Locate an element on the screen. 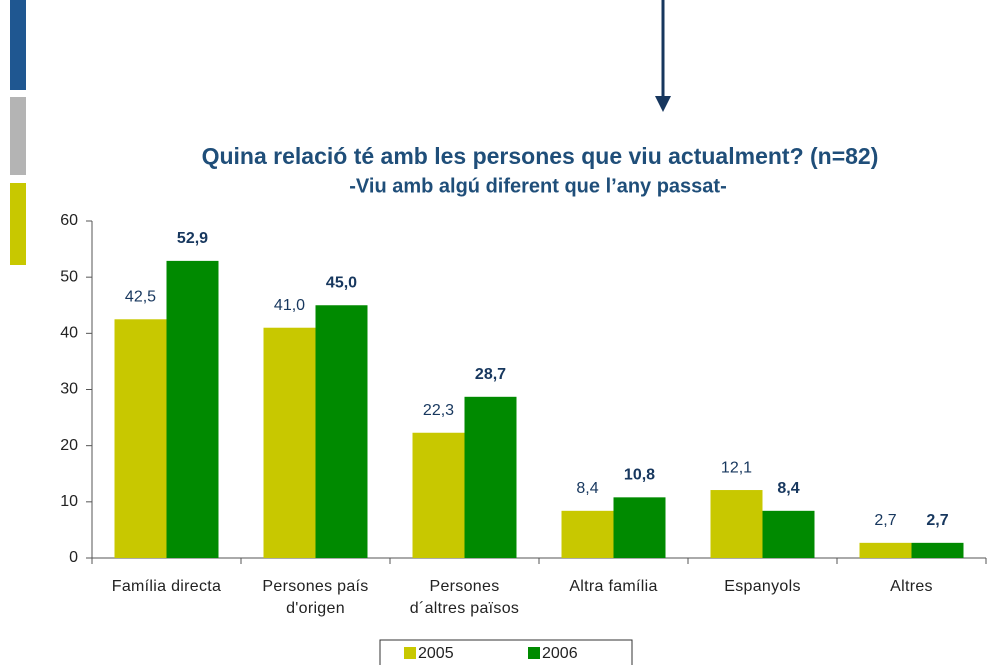  legend-label: 2006 is located at coordinates (560, 653).